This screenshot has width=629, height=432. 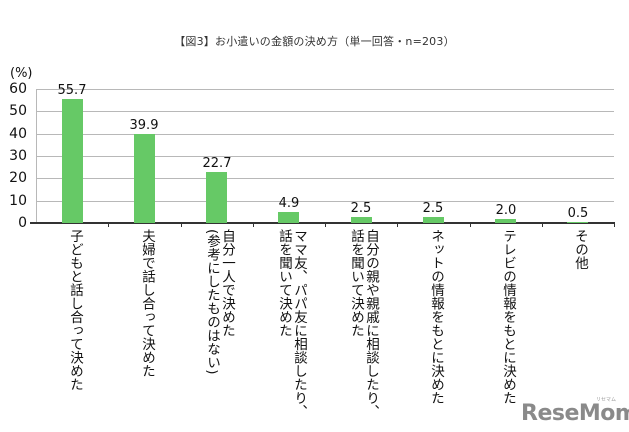 I want to click on category-label: 子どもと話し合って決めた, so click(x=75, y=310).